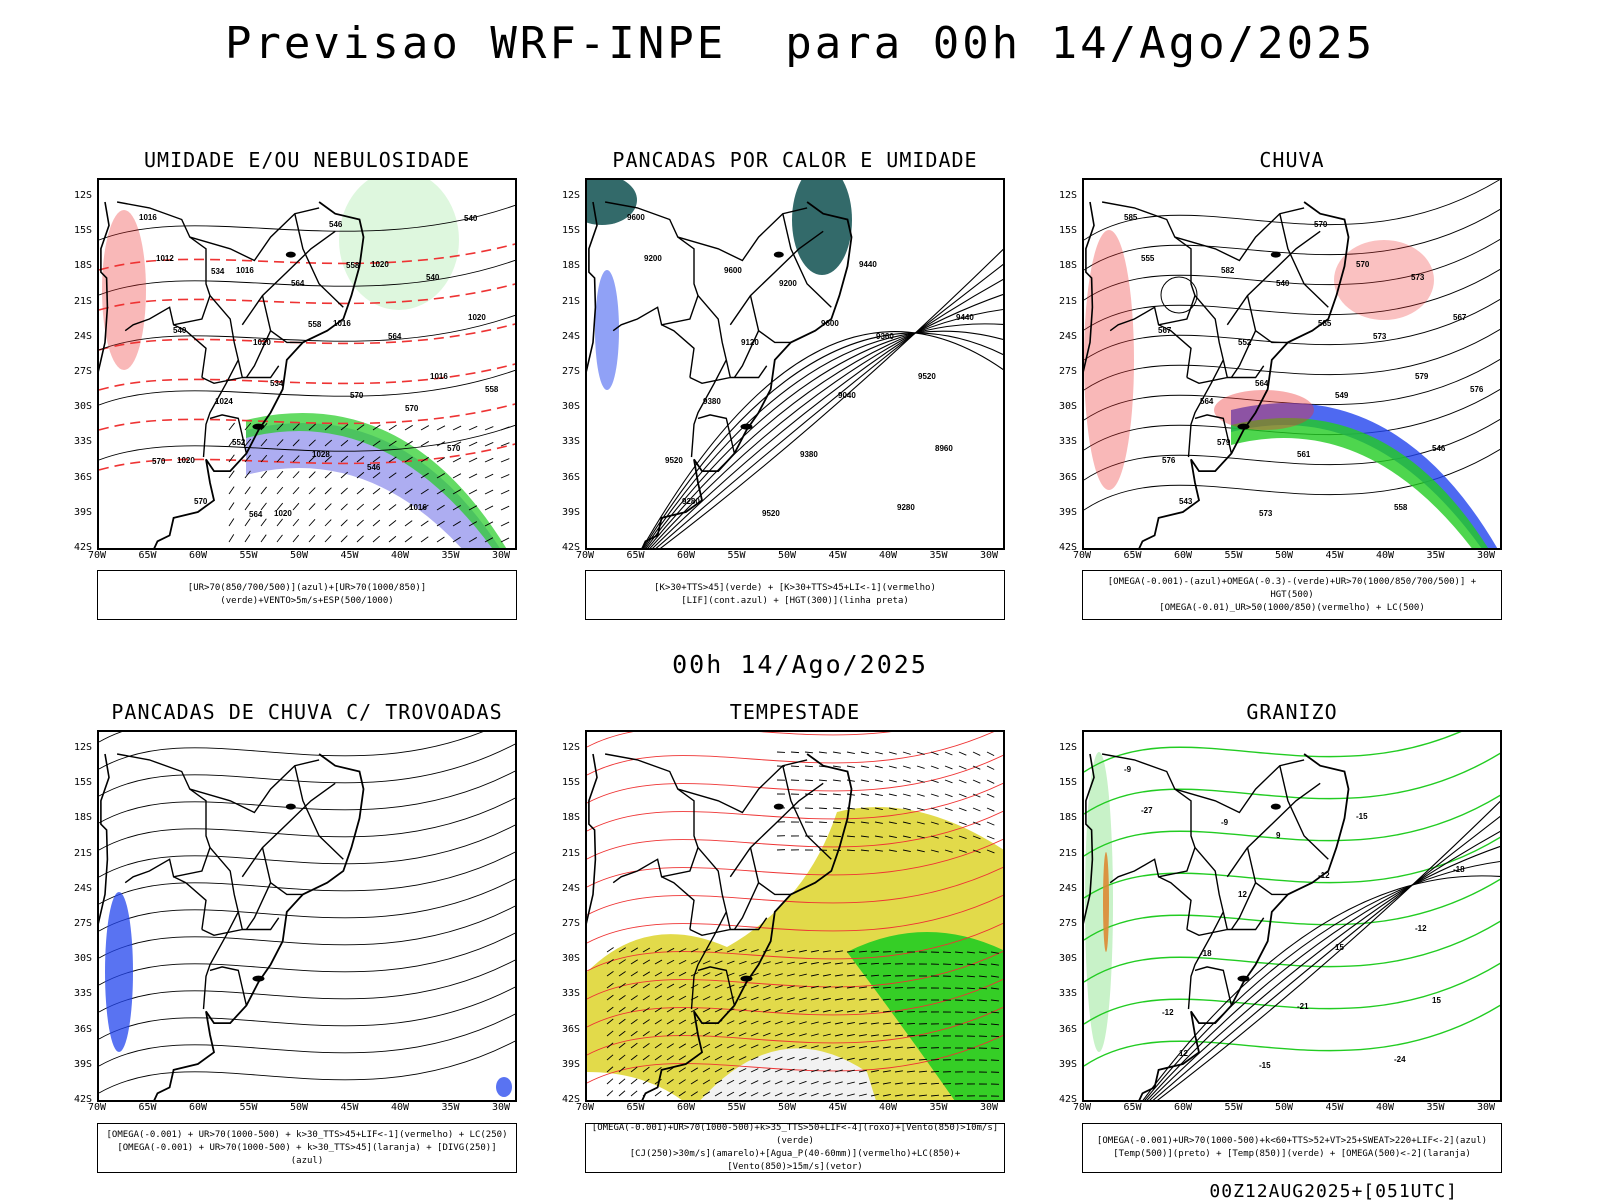  I want to click on longitude-tick-label: 50W, so click(299, 555).